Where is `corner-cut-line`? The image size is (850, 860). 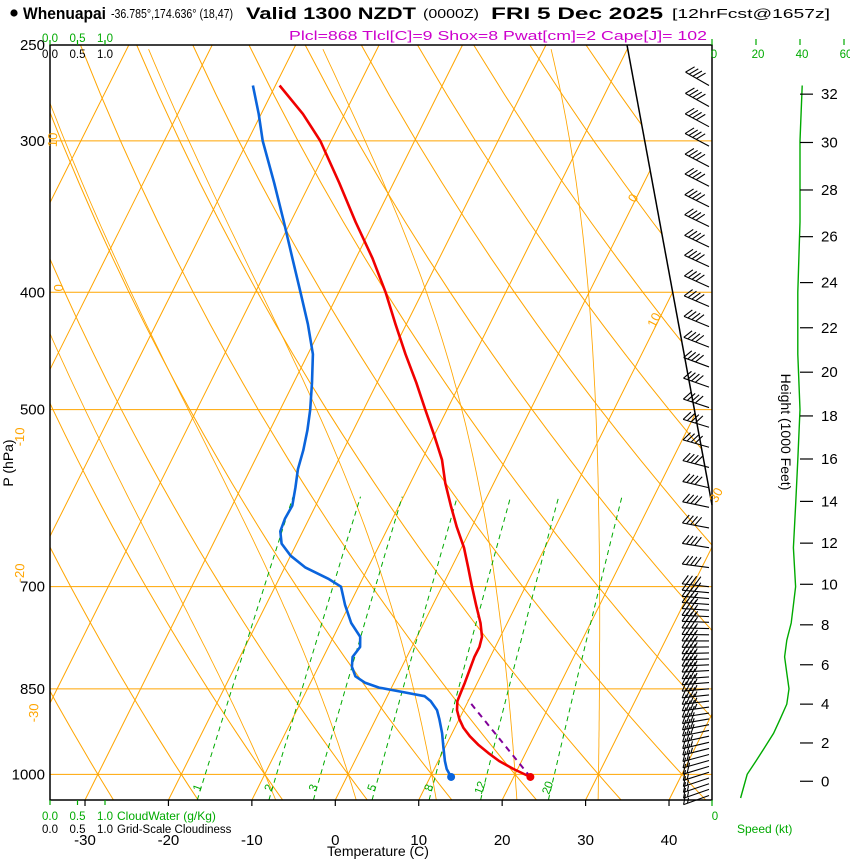 corner-cut-line is located at coordinates (669, 275).